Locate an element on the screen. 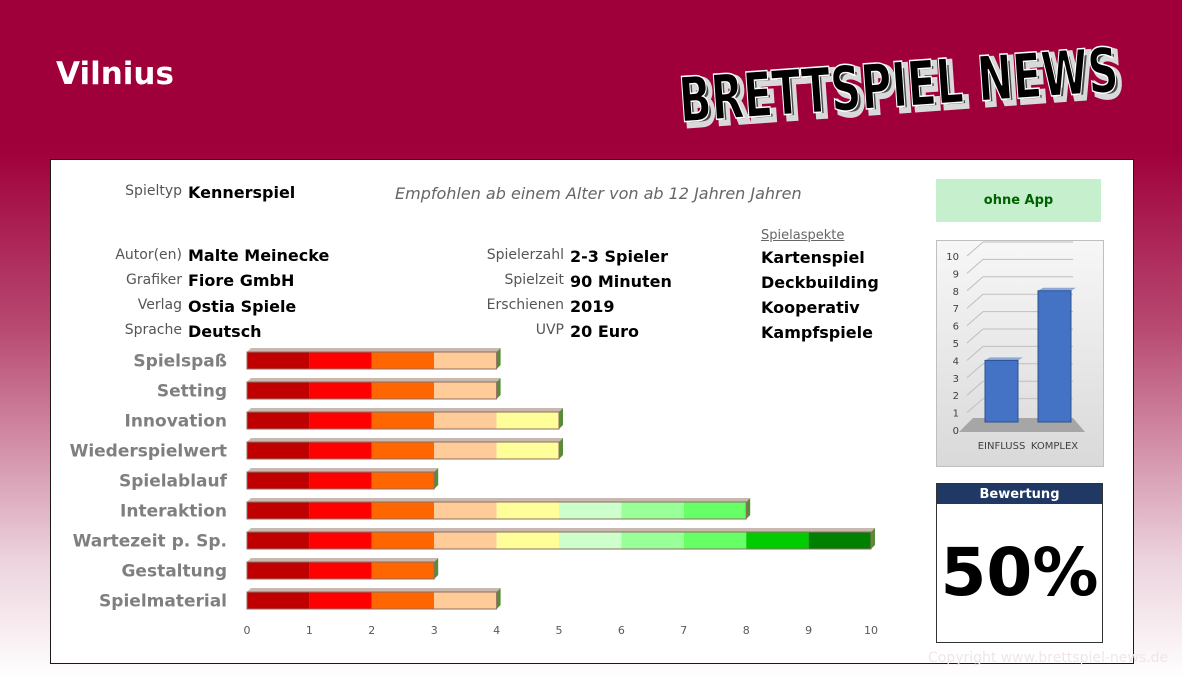  x-tick-label: 6 is located at coordinates (621, 630).